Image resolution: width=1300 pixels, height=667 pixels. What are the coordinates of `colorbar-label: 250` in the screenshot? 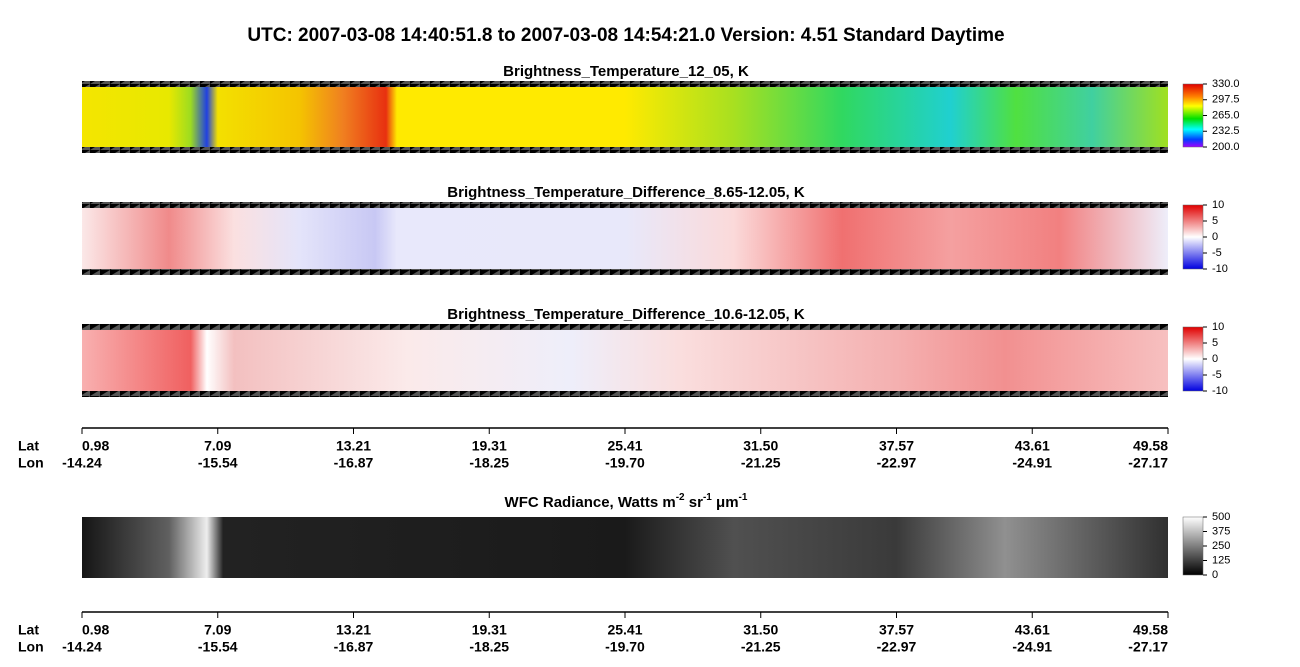 It's located at (1221, 546).